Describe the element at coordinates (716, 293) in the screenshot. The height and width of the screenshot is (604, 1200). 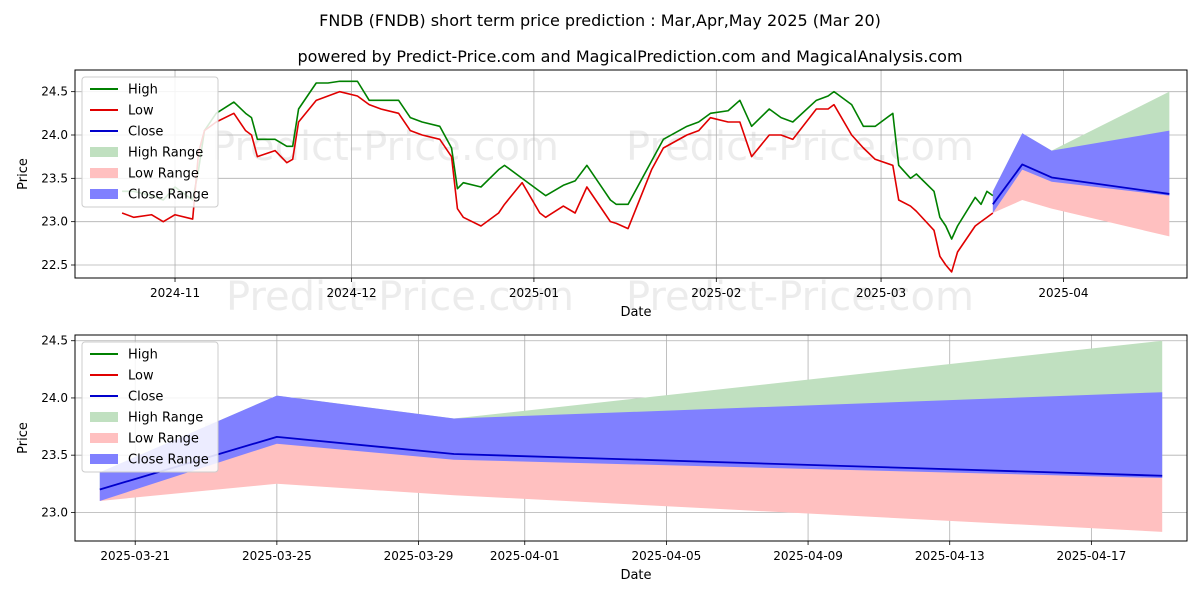
I see `x-tick-label: 2025-02` at that location.